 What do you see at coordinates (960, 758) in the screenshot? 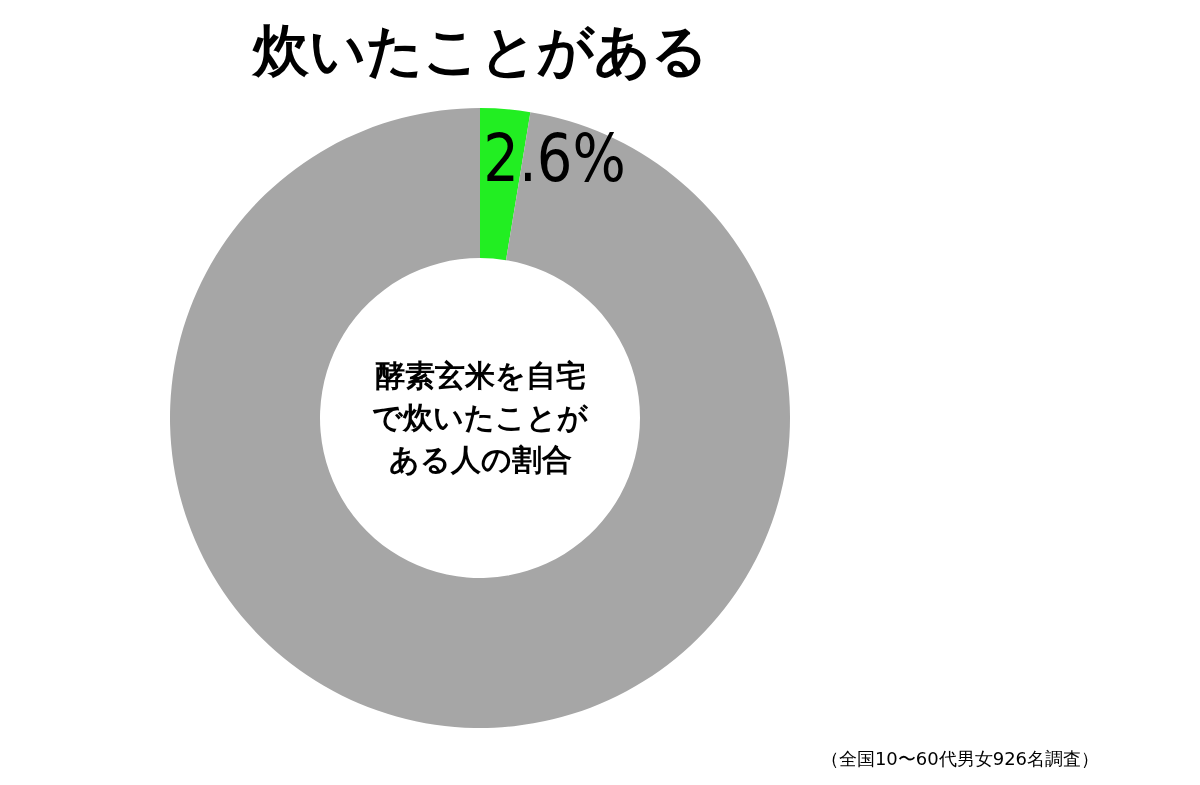
I see `text: （全国10〜60代男女926名調査）` at bounding box center [960, 758].